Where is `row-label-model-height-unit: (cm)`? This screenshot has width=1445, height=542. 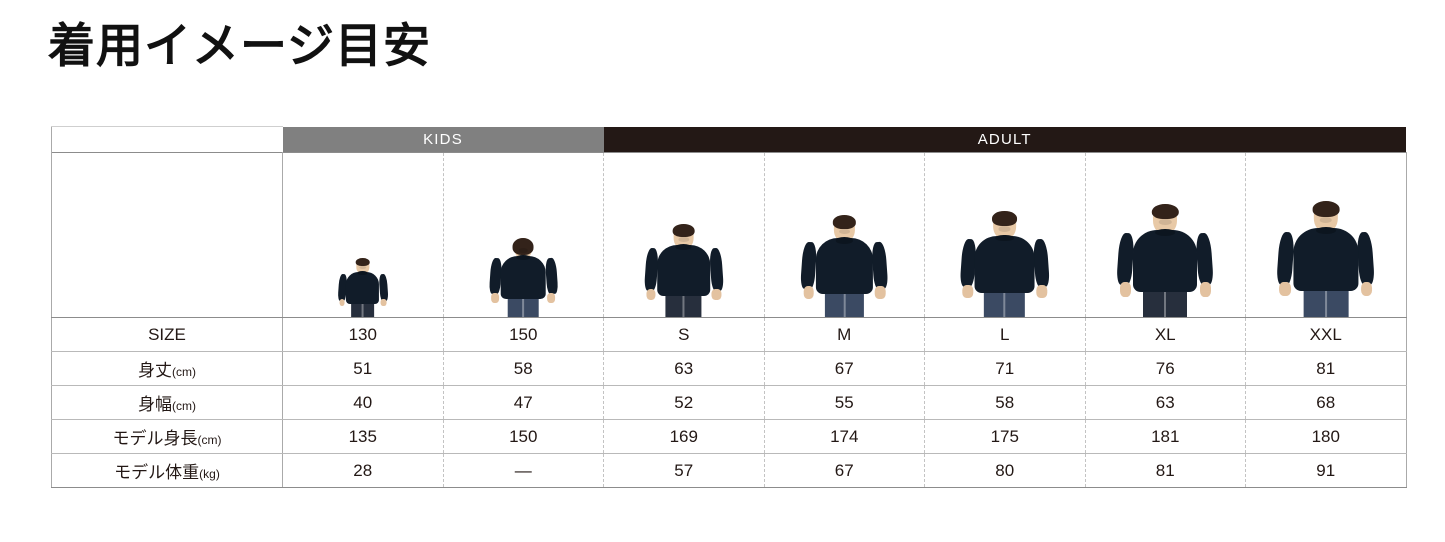 row-label-model-height-unit: (cm) is located at coordinates (209, 440).